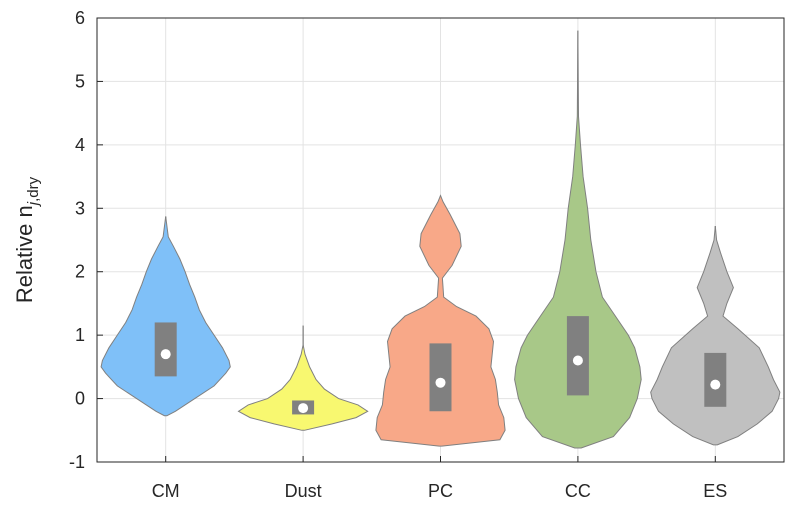 The height and width of the screenshot is (506, 787). I want to click on violin-iqr-box, so click(440, 377).